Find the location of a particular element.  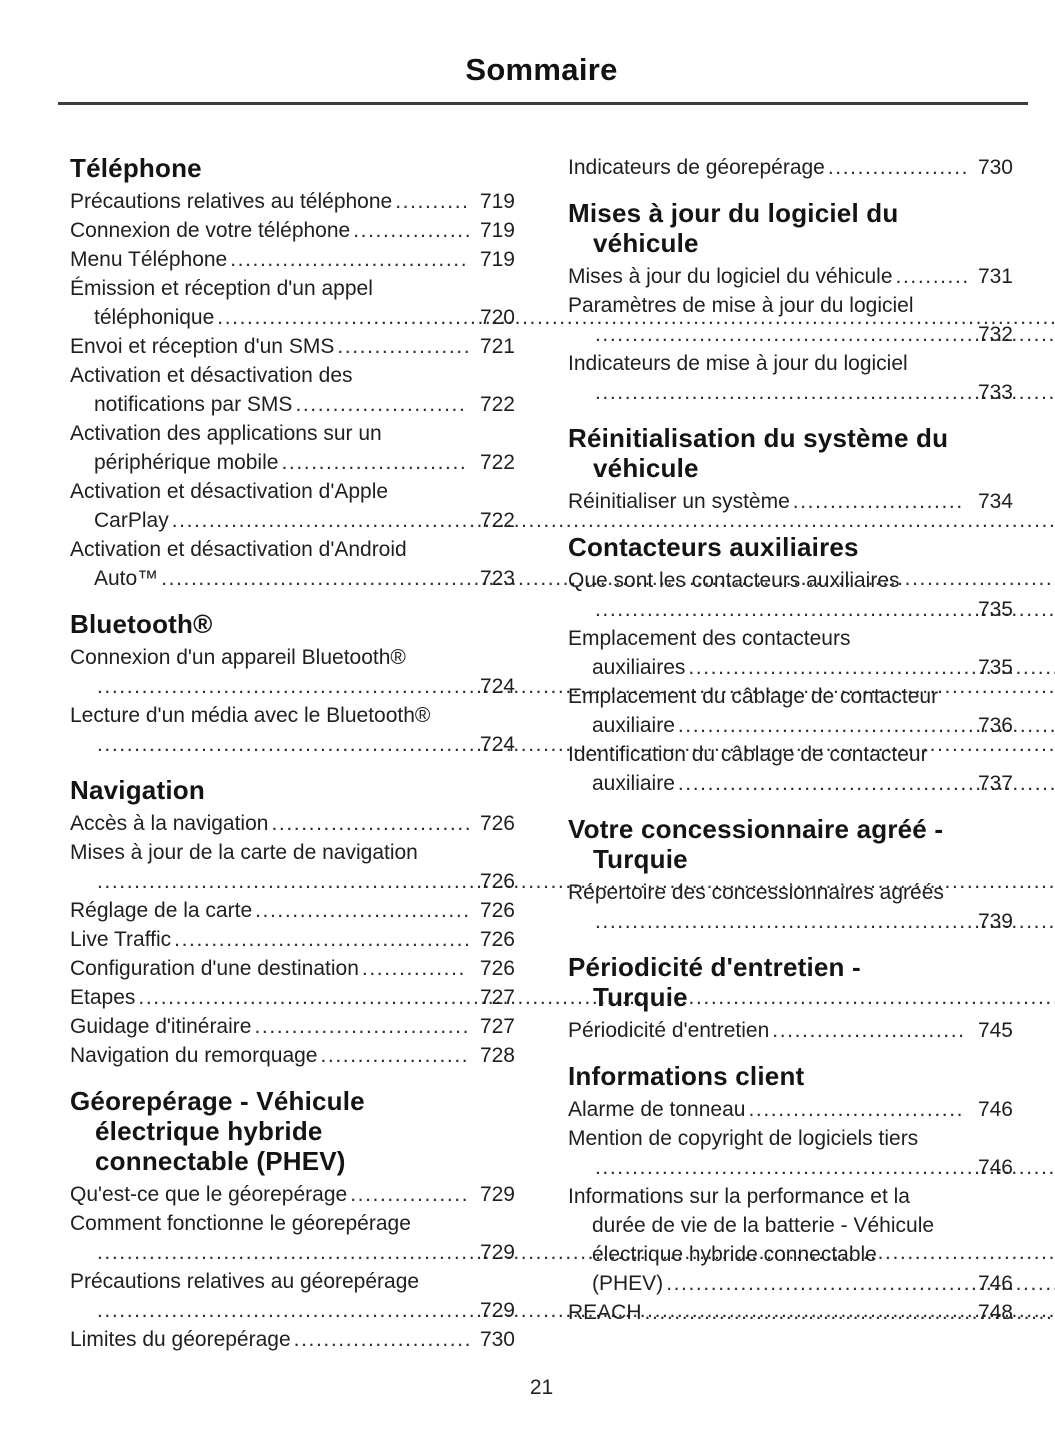

toc-entry-label: Indicateurs de géorepérage is located at coordinates (696, 167).